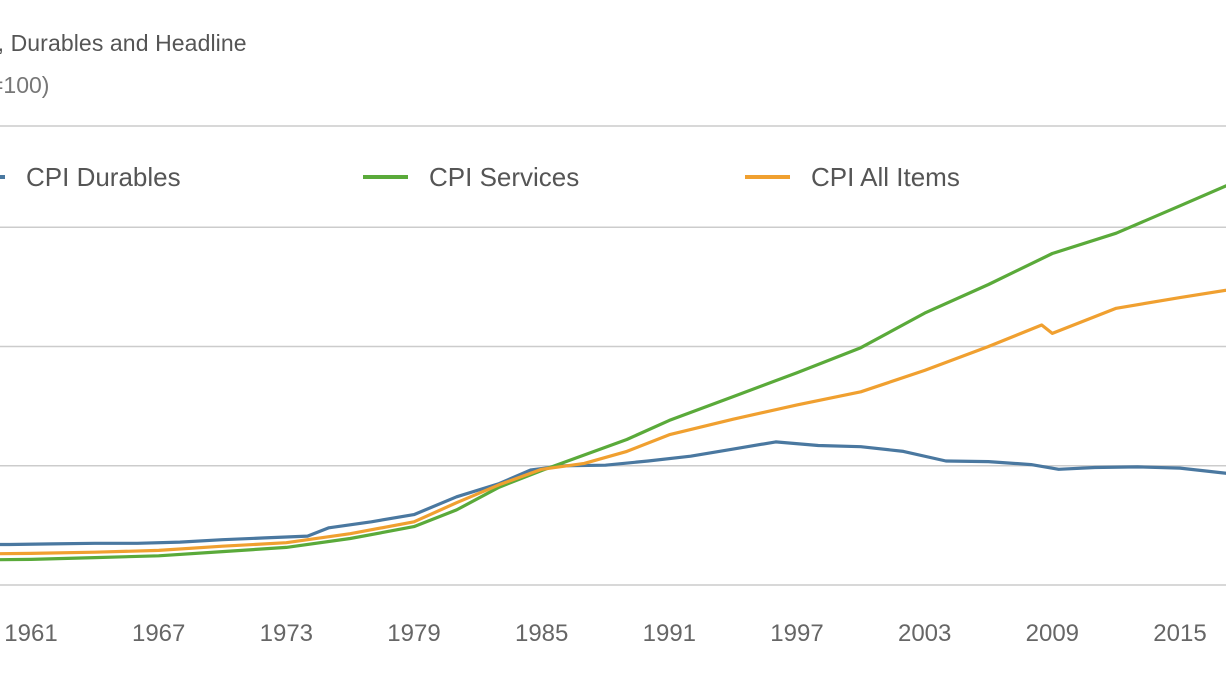 Image resolution: width=1226 pixels, height=690 pixels. I want to click on x-tick-label: 1991, so click(669, 633).